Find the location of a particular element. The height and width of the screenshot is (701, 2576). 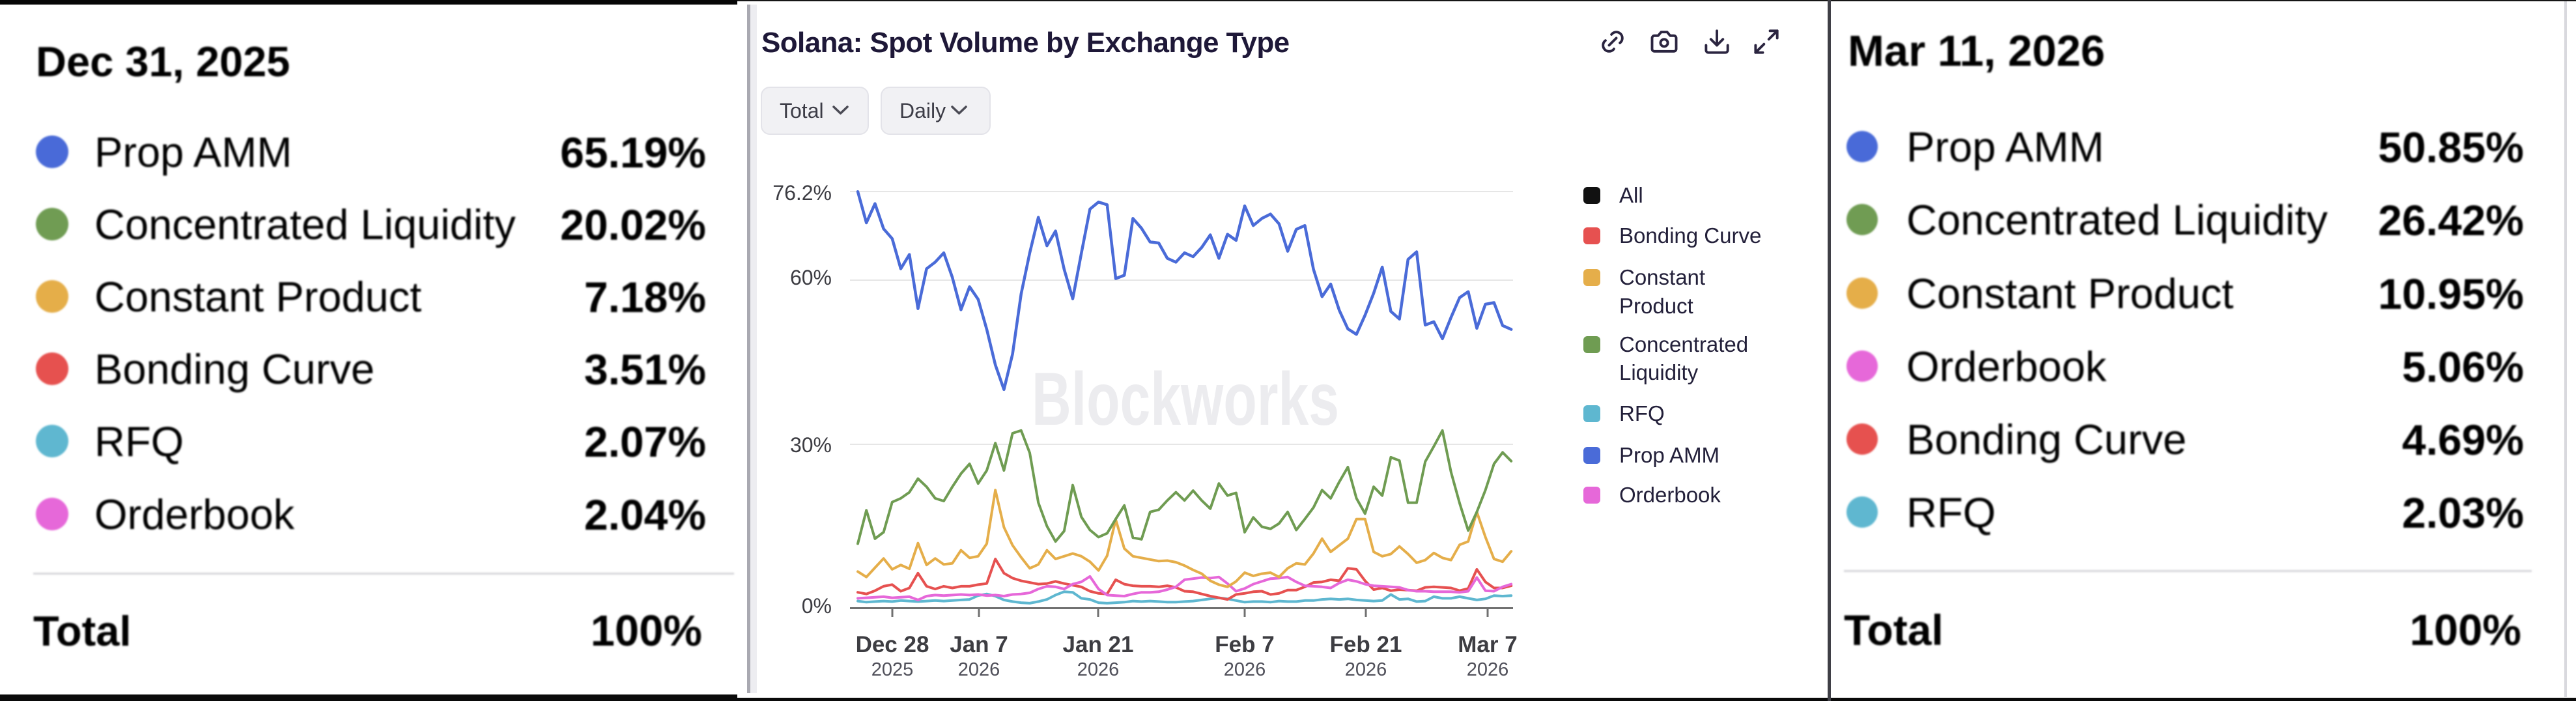

svg-text: Dec 28 is located at coordinates (892, 644).